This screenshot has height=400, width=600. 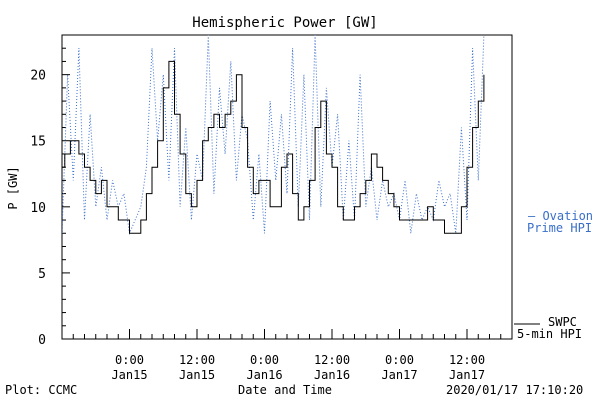 What do you see at coordinates (559, 228) in the screenshot?
I see `legend-ovation-label-2: Prime HPI` at bounding box center [559, 228].